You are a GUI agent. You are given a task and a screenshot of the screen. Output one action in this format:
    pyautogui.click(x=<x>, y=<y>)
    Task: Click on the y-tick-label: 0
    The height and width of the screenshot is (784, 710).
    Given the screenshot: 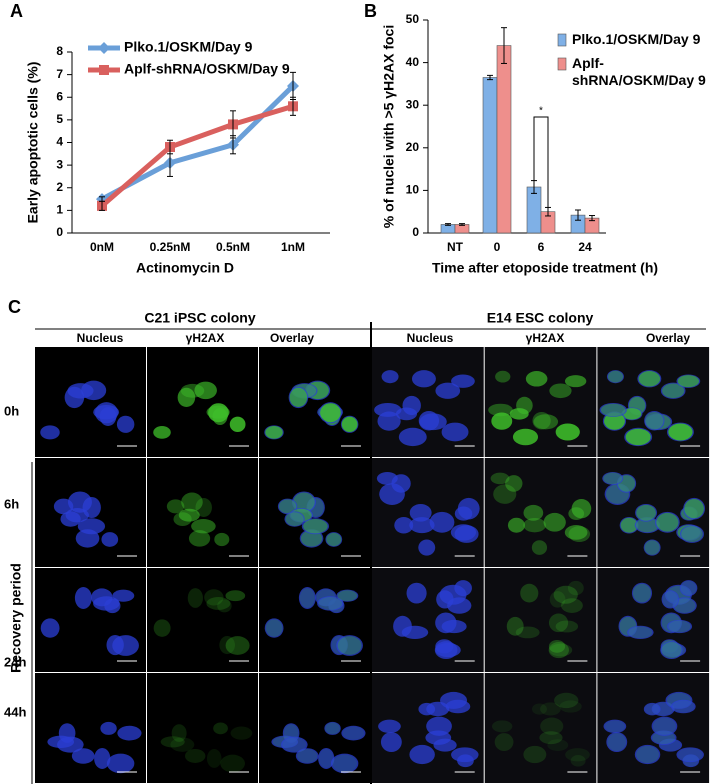 What is the action you would take?
    pyautogui.click(x=415, y=232)
    